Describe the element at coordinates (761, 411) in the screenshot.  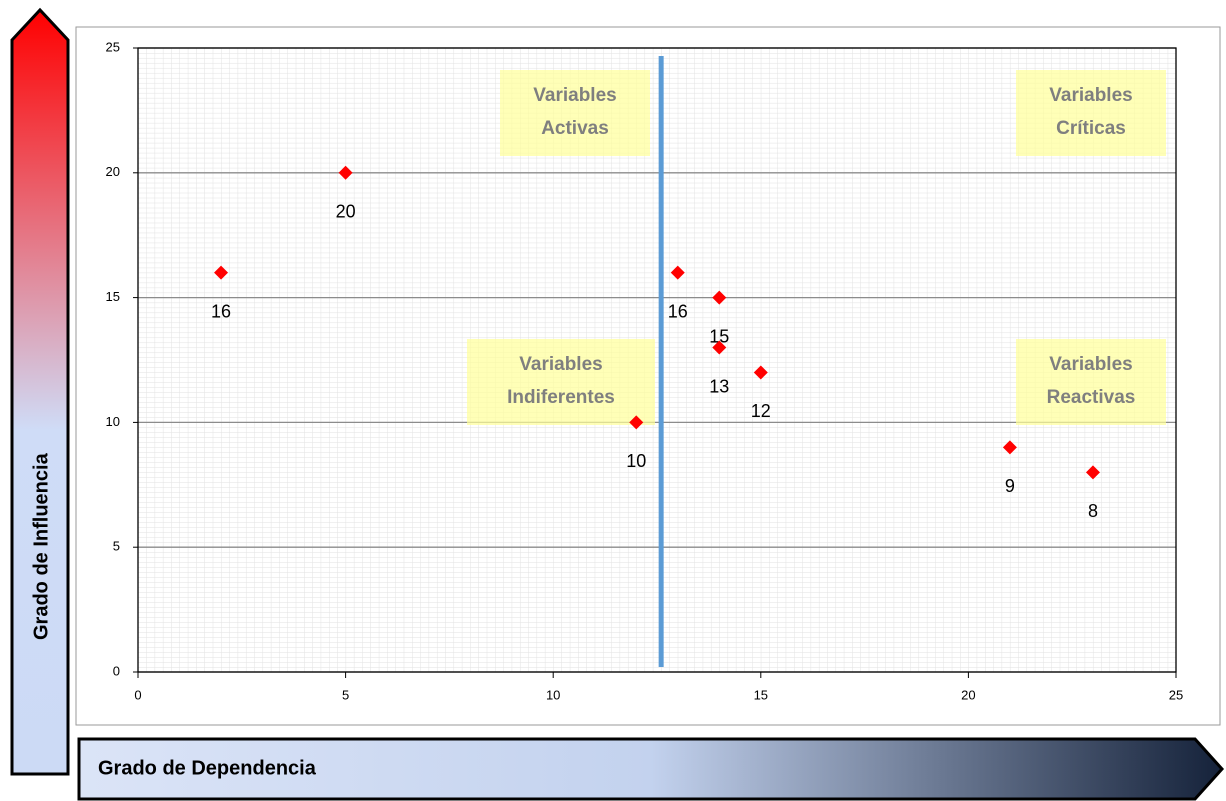
I see `data-label: 12` at that location.